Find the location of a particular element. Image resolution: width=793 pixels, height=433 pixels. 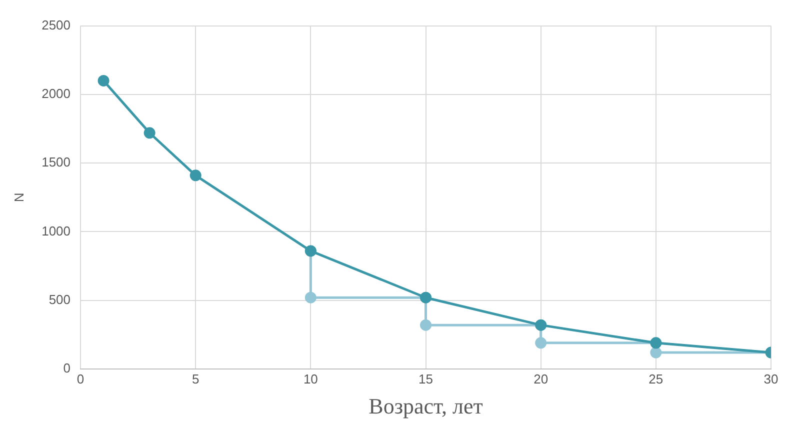

x-axis-title: Возраст, лет is located at coordinates (426, 406).